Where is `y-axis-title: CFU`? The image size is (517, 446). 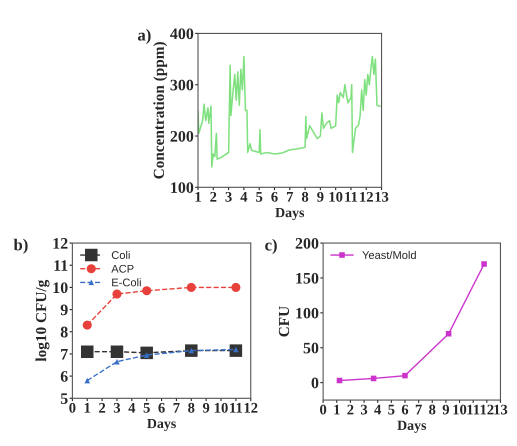 y-axis-title: CFU is located at coordinates (284, 321).